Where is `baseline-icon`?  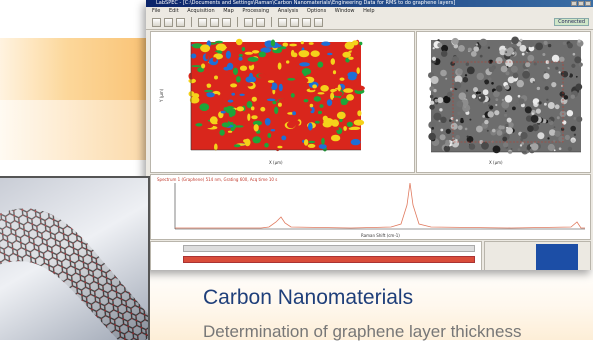
baseline-icon is located at coordinates (294, 22).